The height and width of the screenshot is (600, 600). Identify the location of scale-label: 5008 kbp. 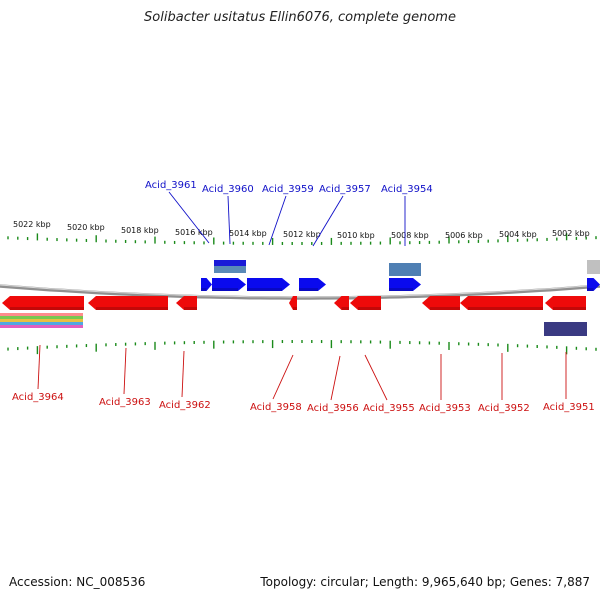
(410, 235).